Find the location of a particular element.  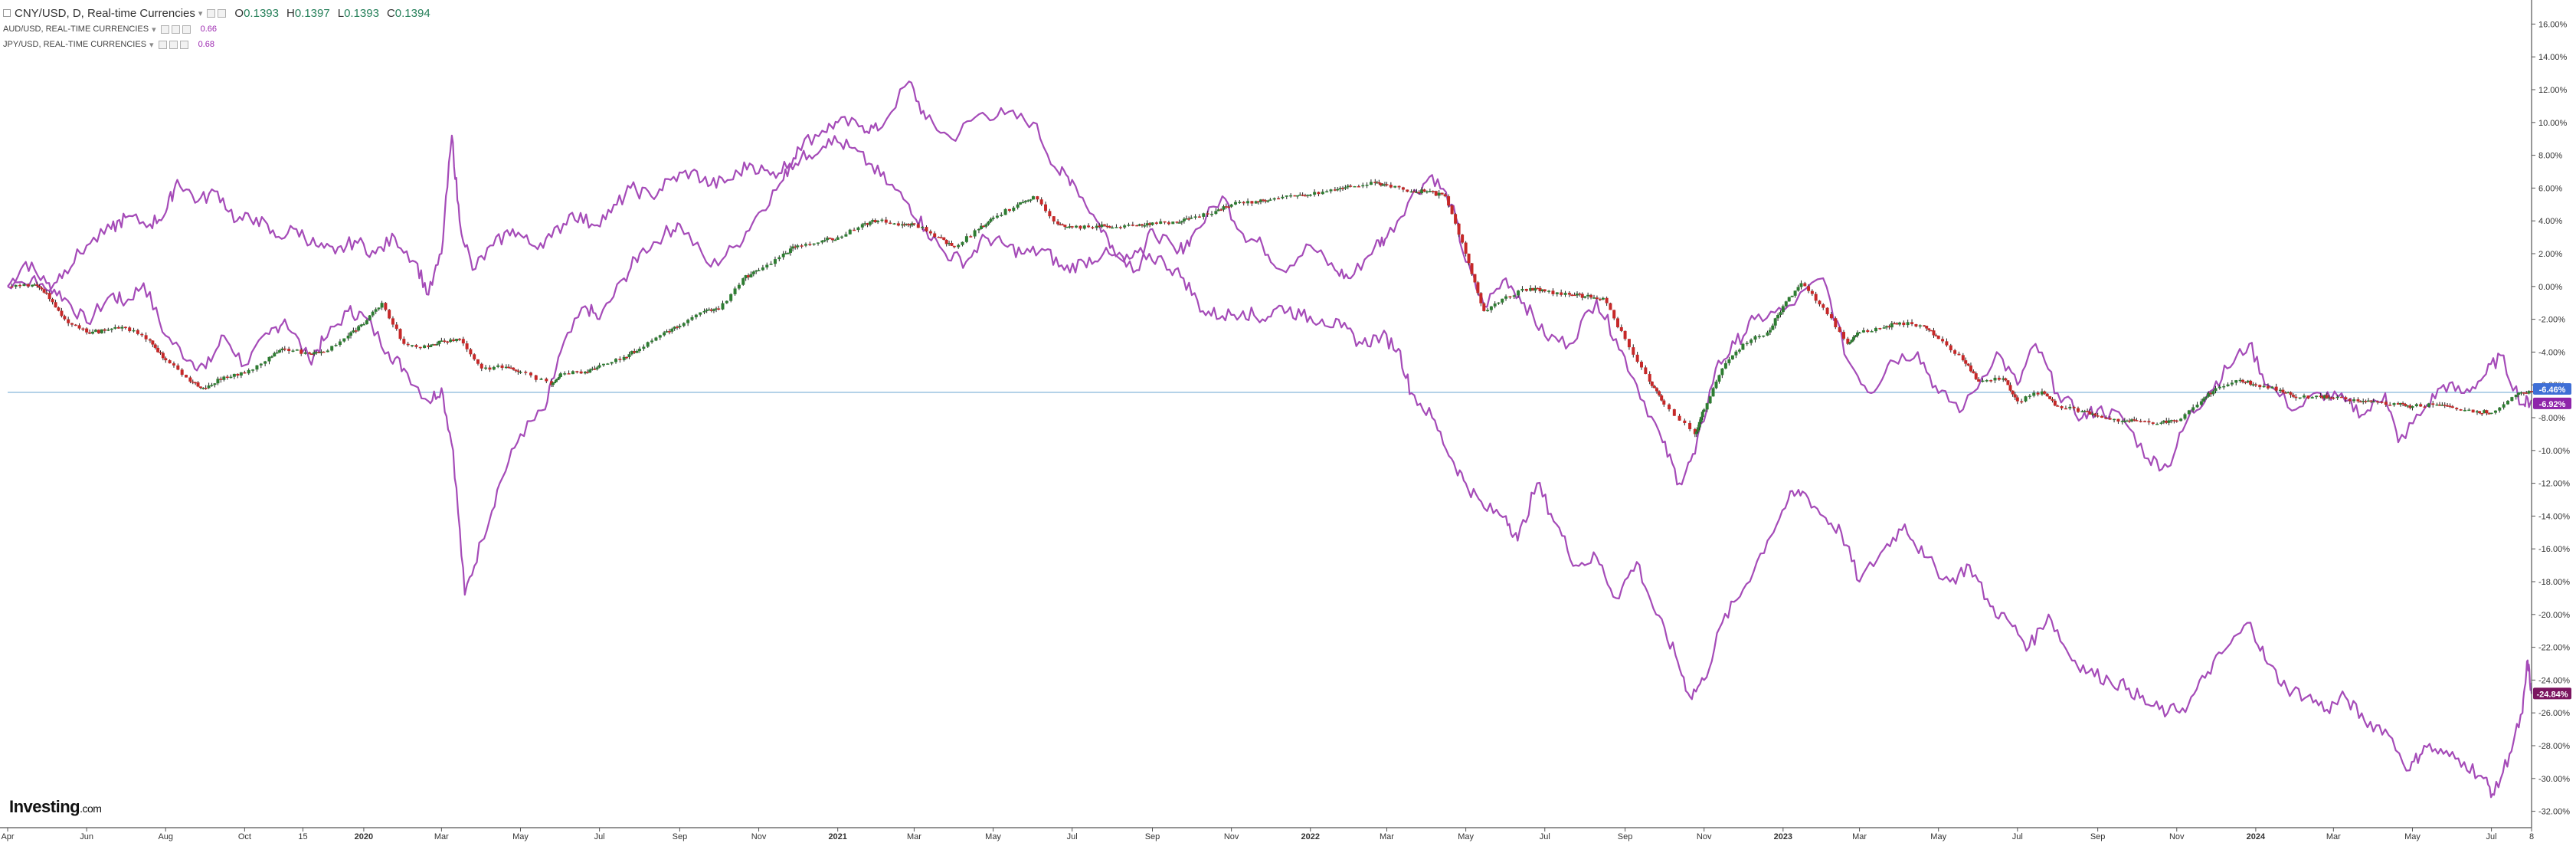

x-tick-label: Mar is located at coordinates (1859, 836).